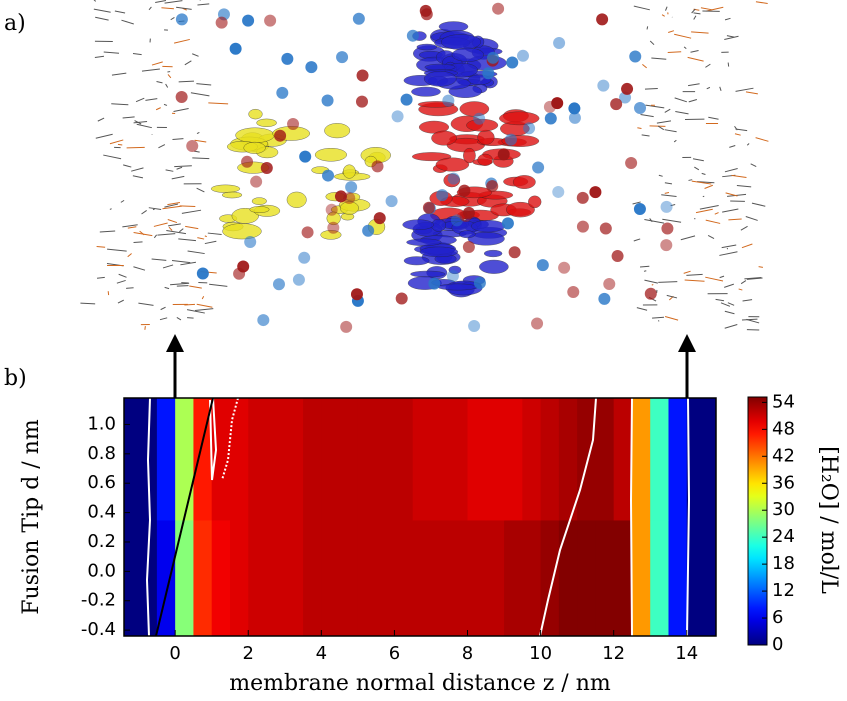 This screenshot has height=701, width=847. Describe the element at coordinates (783, 428) in the screenshot. I see `colorbar-tick-label: 48` at that location.